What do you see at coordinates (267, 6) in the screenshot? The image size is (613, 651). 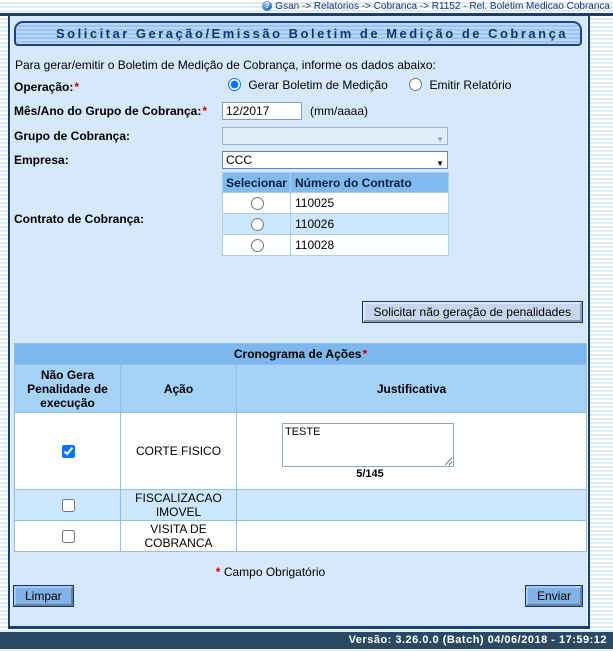 I see `help-icon: ?` at bounding box center [267, 6].